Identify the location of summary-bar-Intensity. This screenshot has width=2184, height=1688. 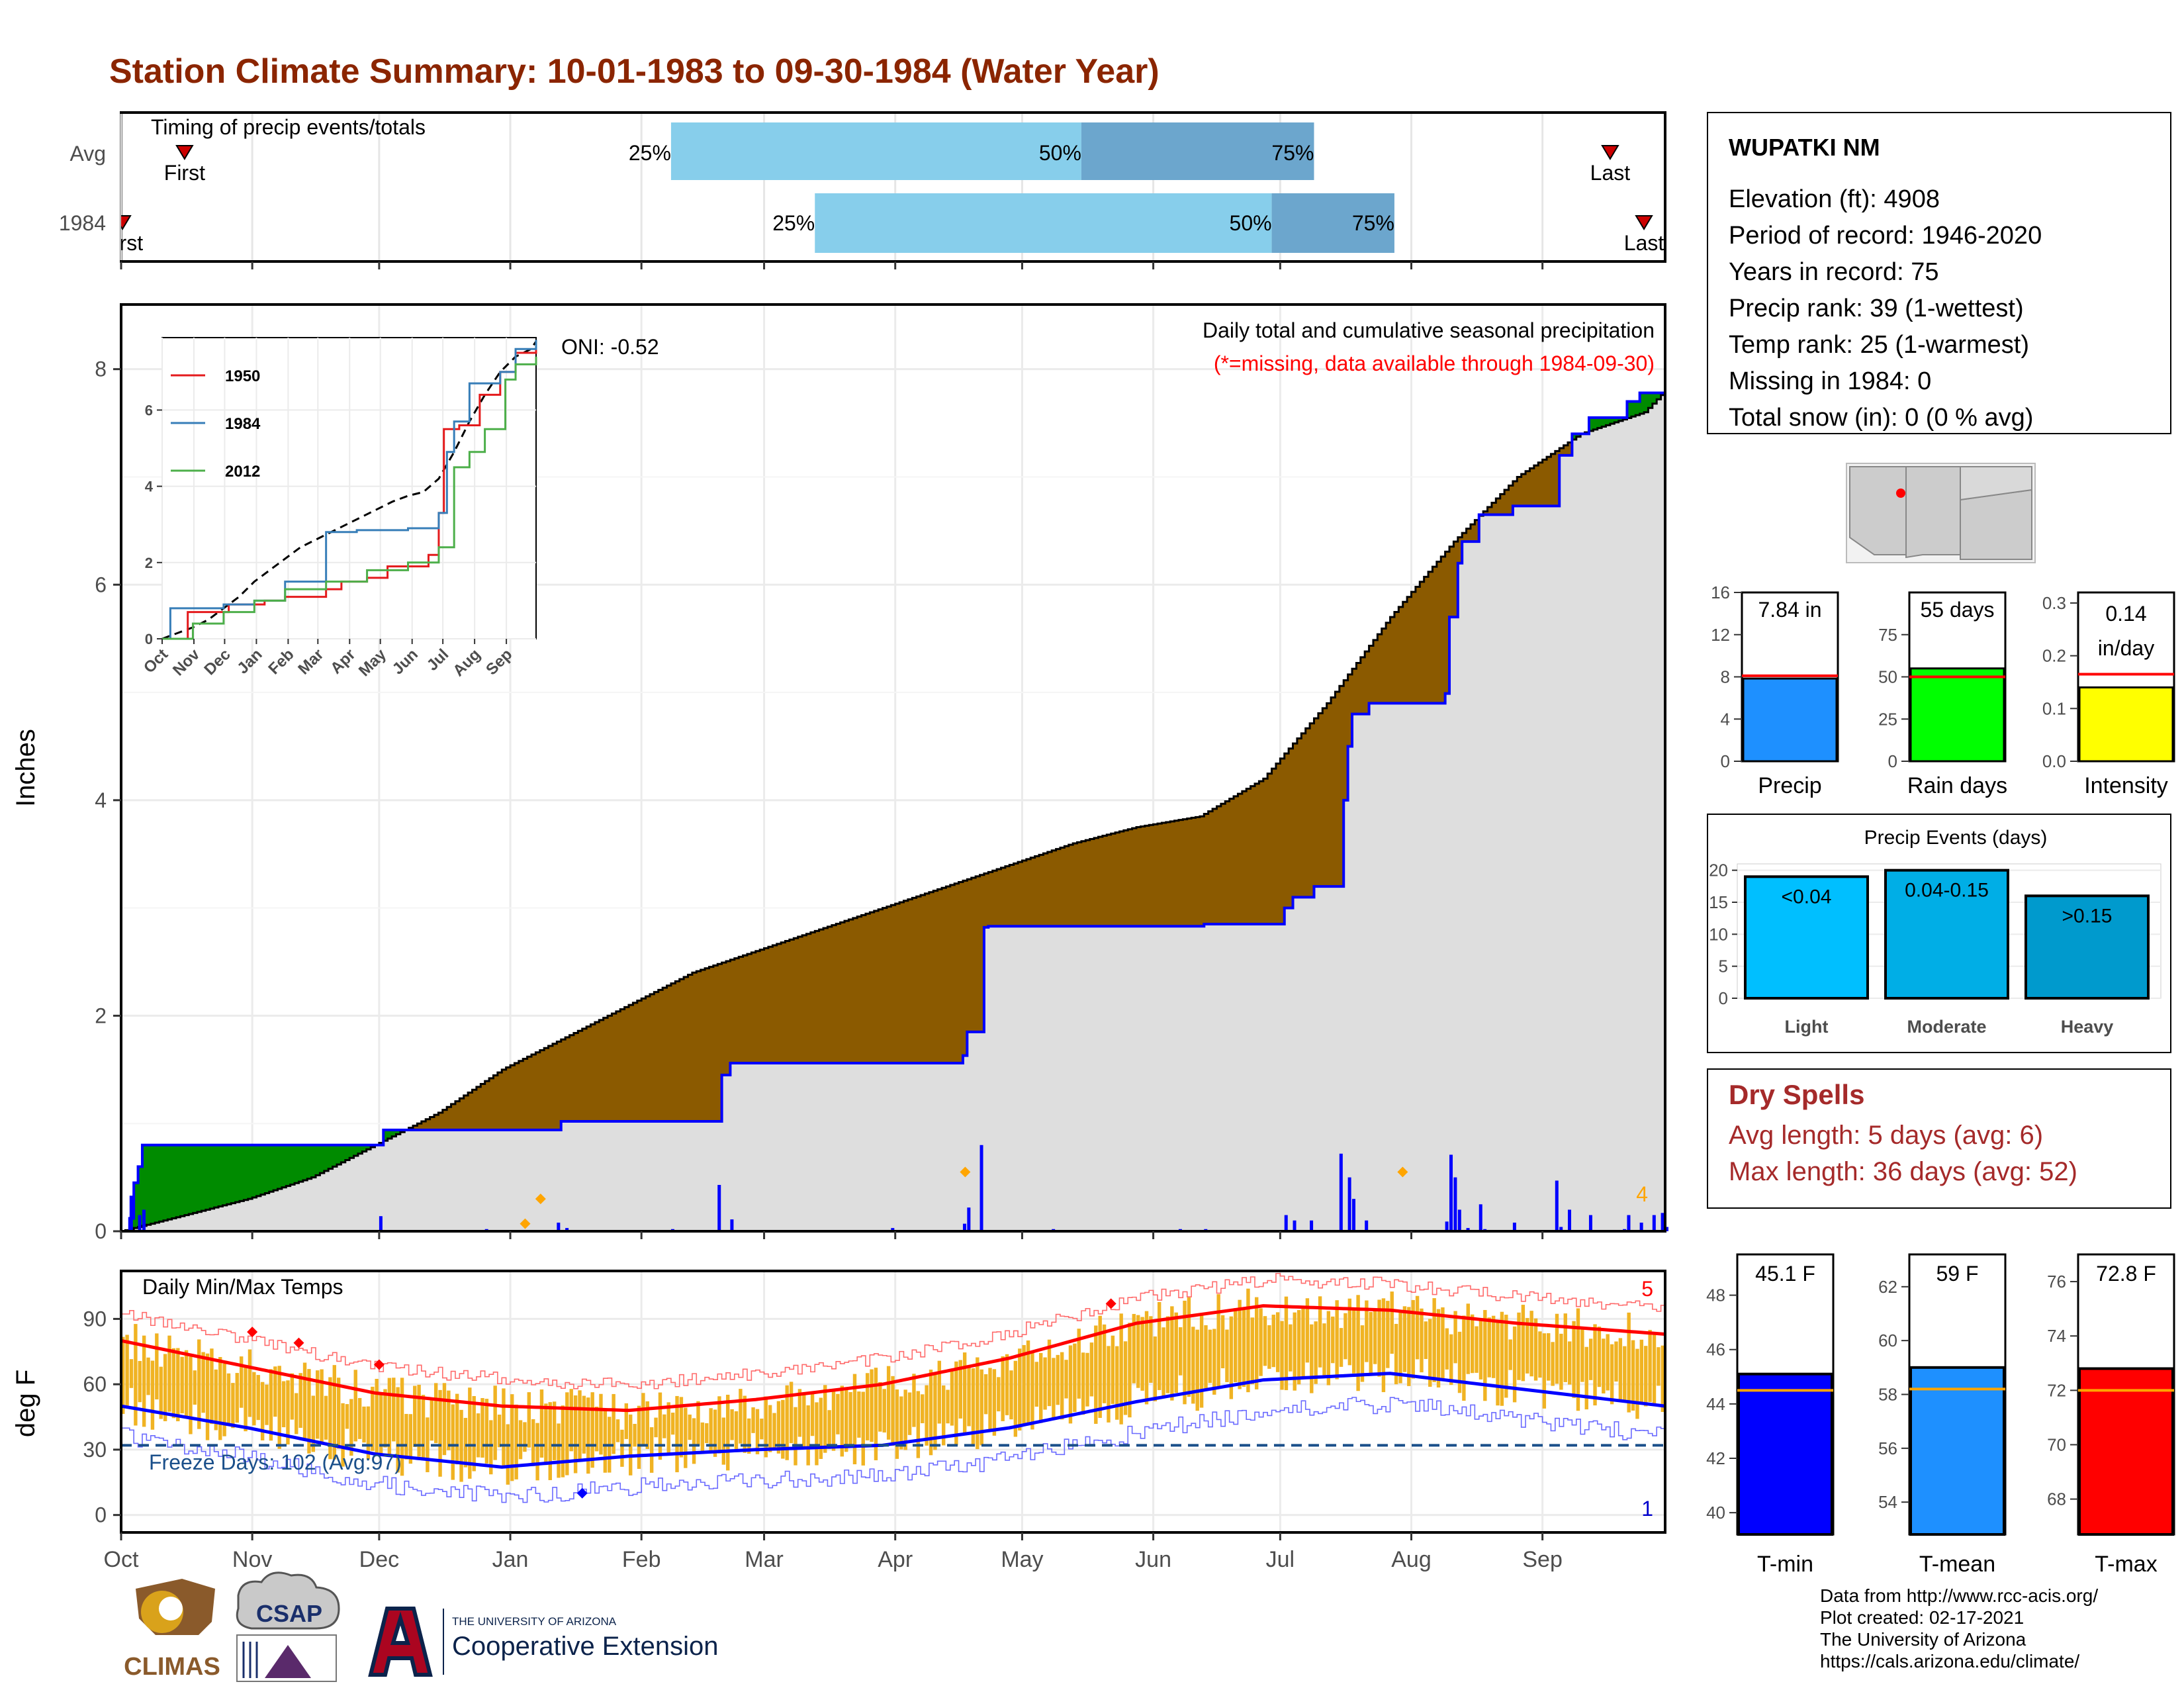
(2126, 724).